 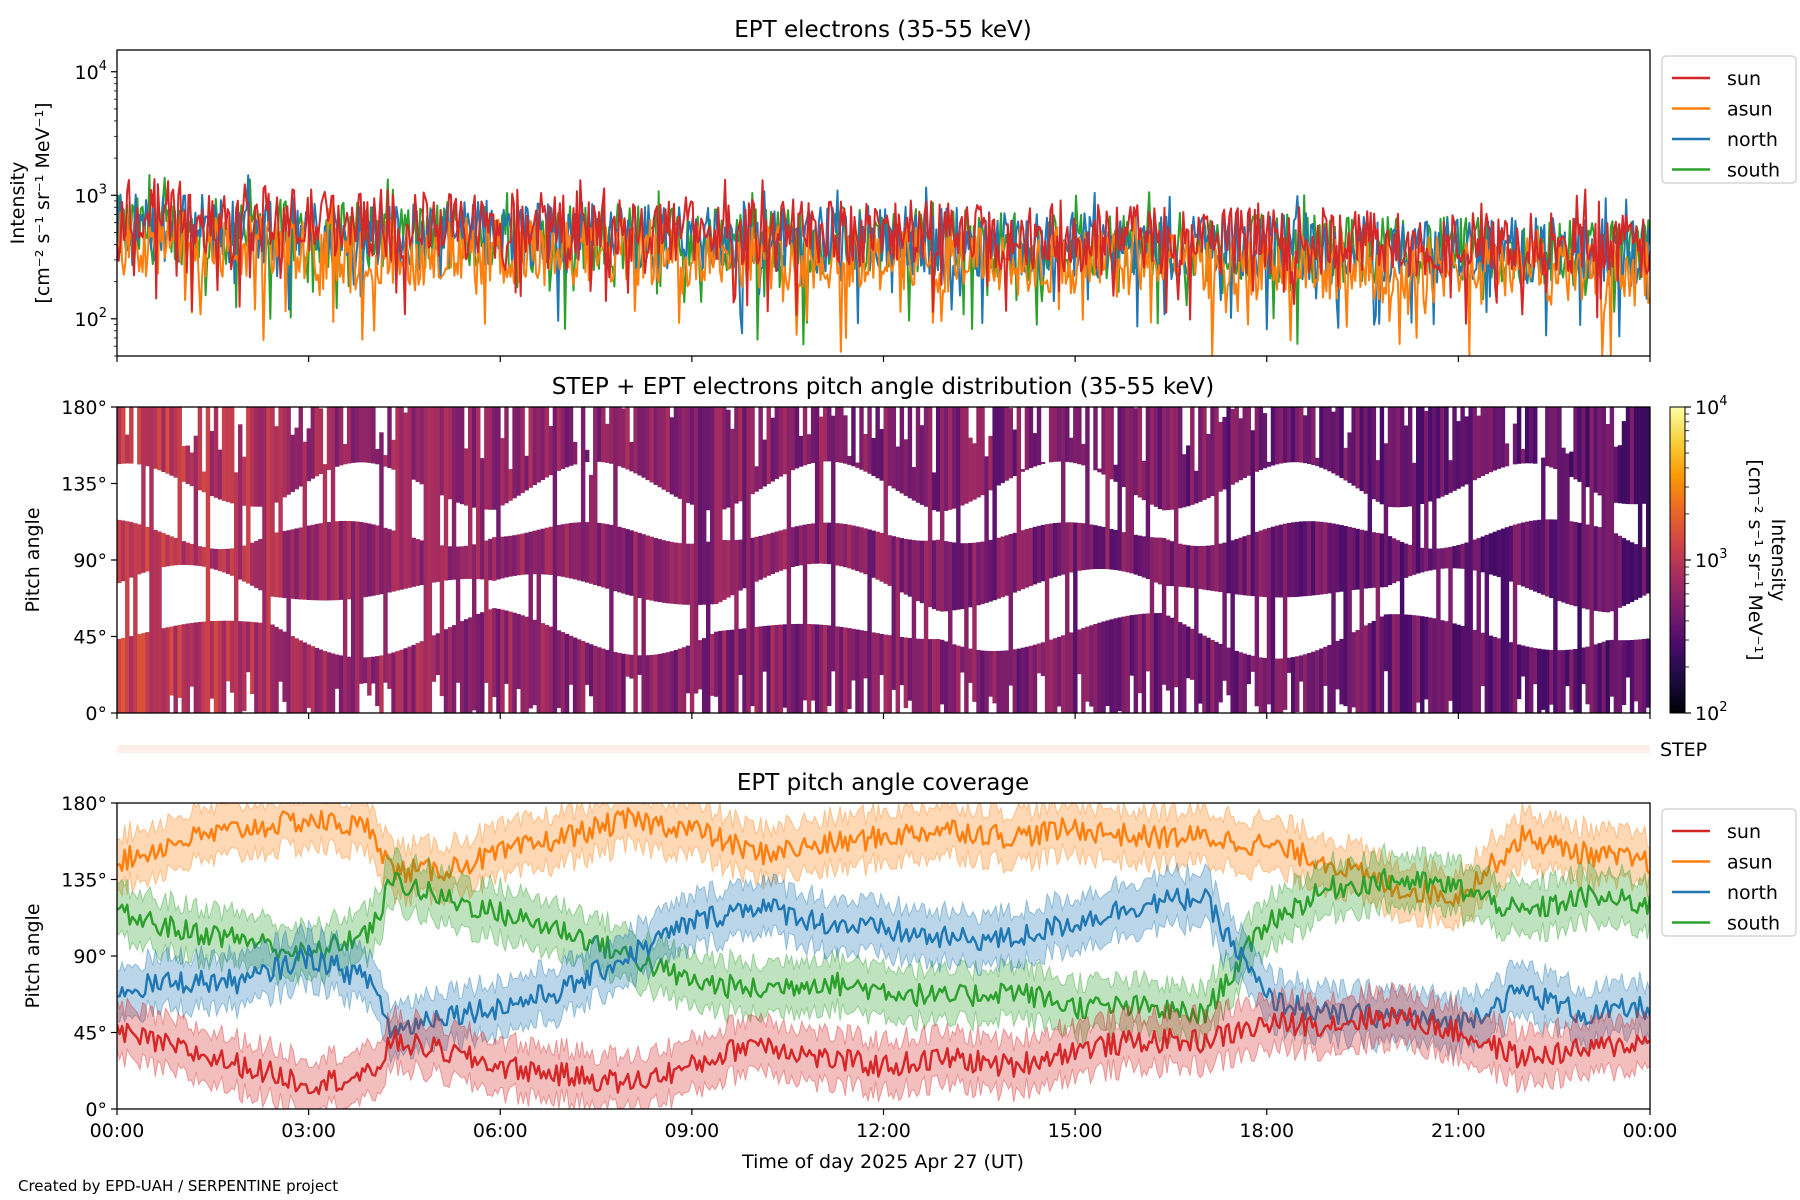 What do you see at coordinates (1778, 560) in the screenshot?
I see `colorbar-label-line1: Intensity` at bounding box center [1778, 560].